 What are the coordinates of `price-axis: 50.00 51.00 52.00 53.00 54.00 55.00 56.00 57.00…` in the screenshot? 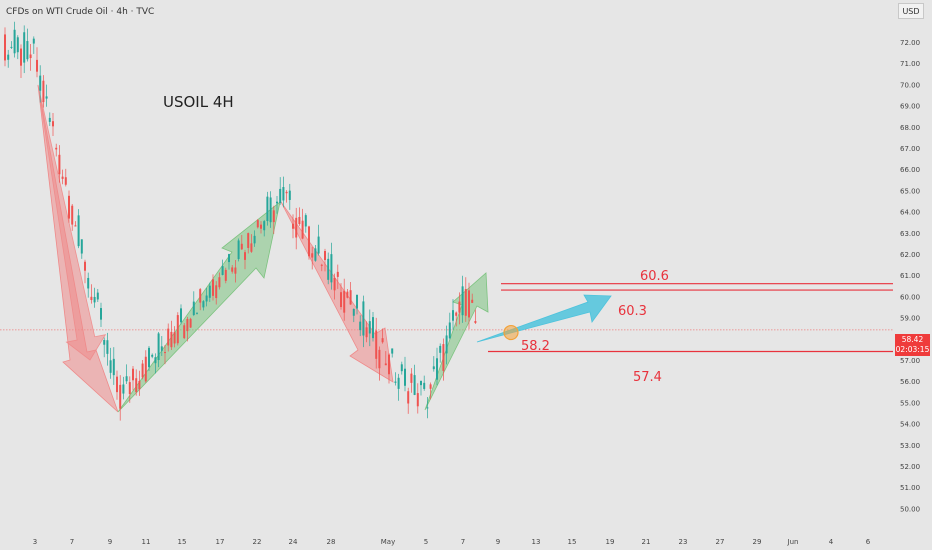 It's located at (910, 276).